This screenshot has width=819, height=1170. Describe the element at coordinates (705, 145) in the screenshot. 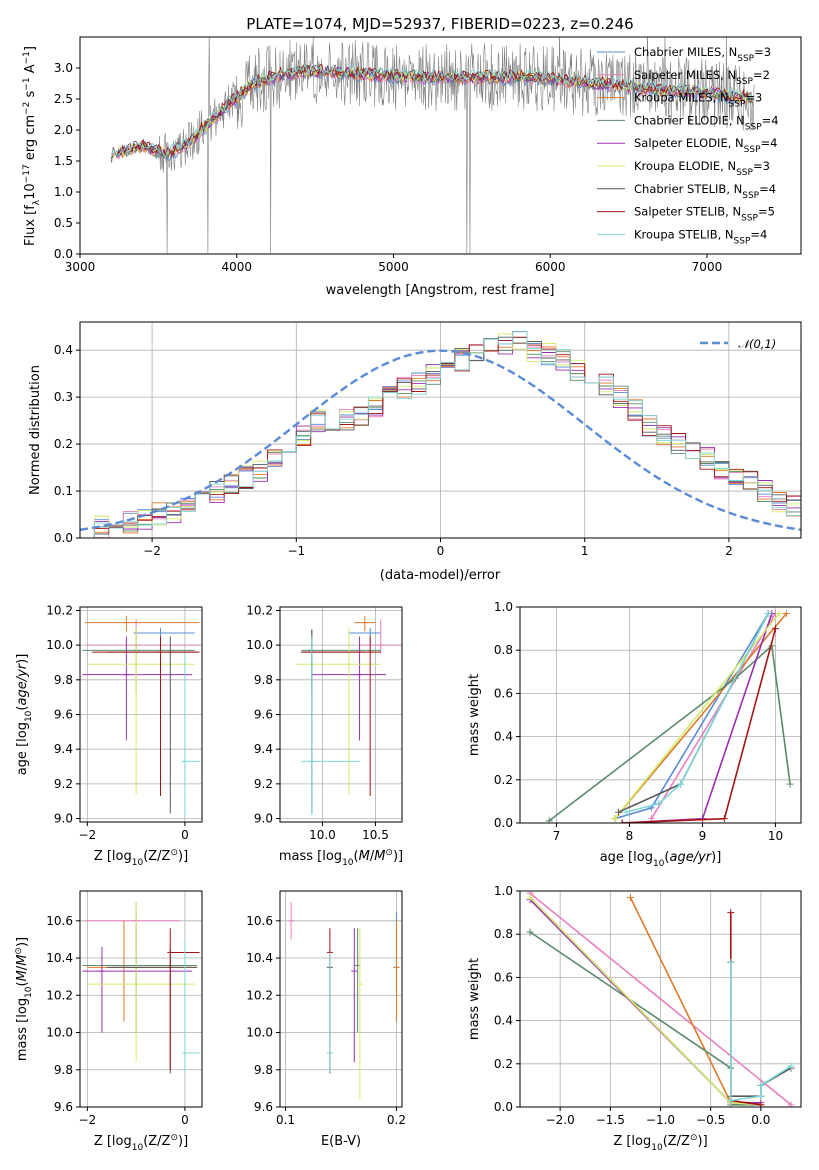

I see `legend-label: Salpeter ELODIE, NSSP=4` at that location.